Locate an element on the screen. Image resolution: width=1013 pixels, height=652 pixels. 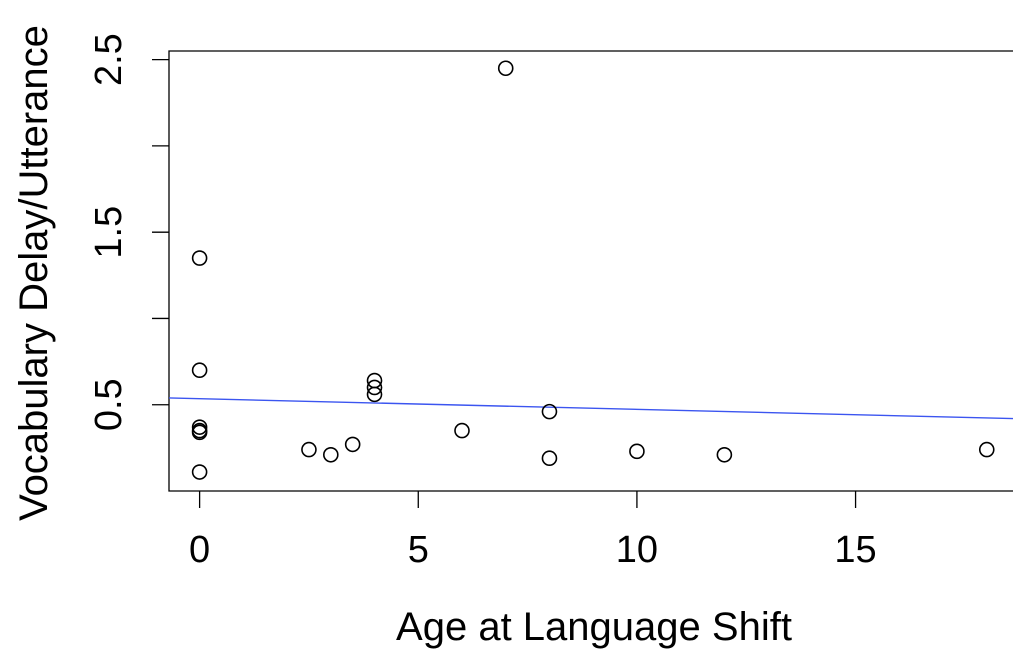
trend-line-group is located at coordinates (590, 408).